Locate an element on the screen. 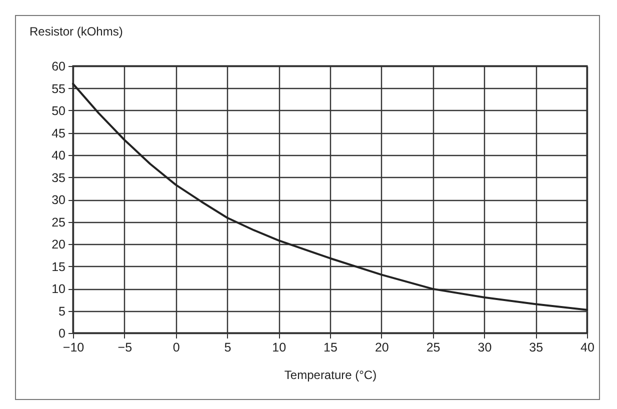  y-tick-label: 35 is located at coordinates (59, 177).